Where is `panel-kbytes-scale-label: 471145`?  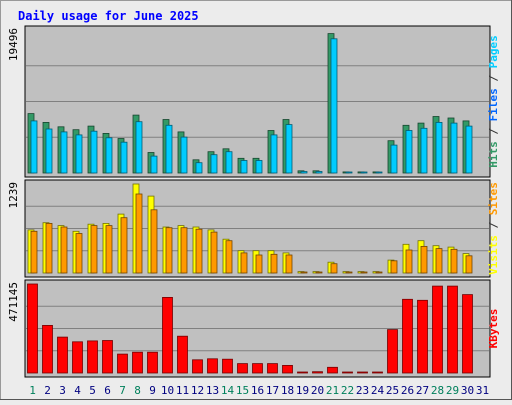
panel-kbytes-scale-label: 471145 is located at coordinates (13, 302).